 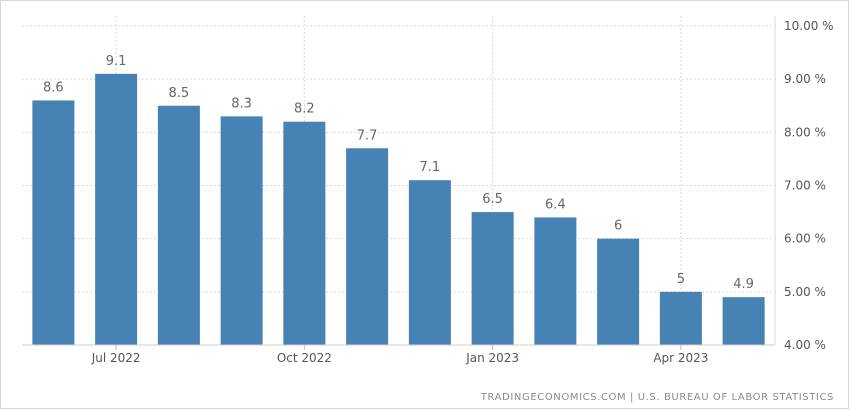 I want to click on data-label: 9.1, so click(x=116, y=61).